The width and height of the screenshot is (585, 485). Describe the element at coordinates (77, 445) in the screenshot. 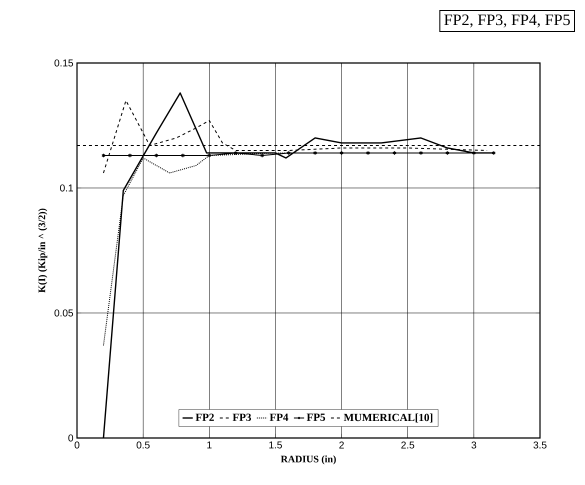

I see `x-tick-label: 0` at that location.